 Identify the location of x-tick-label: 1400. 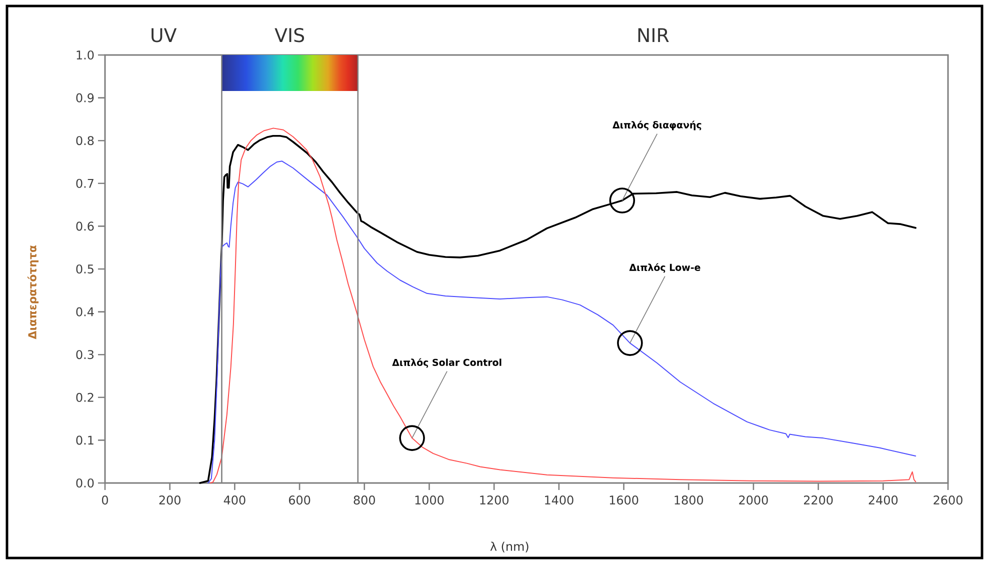
(559, 500).